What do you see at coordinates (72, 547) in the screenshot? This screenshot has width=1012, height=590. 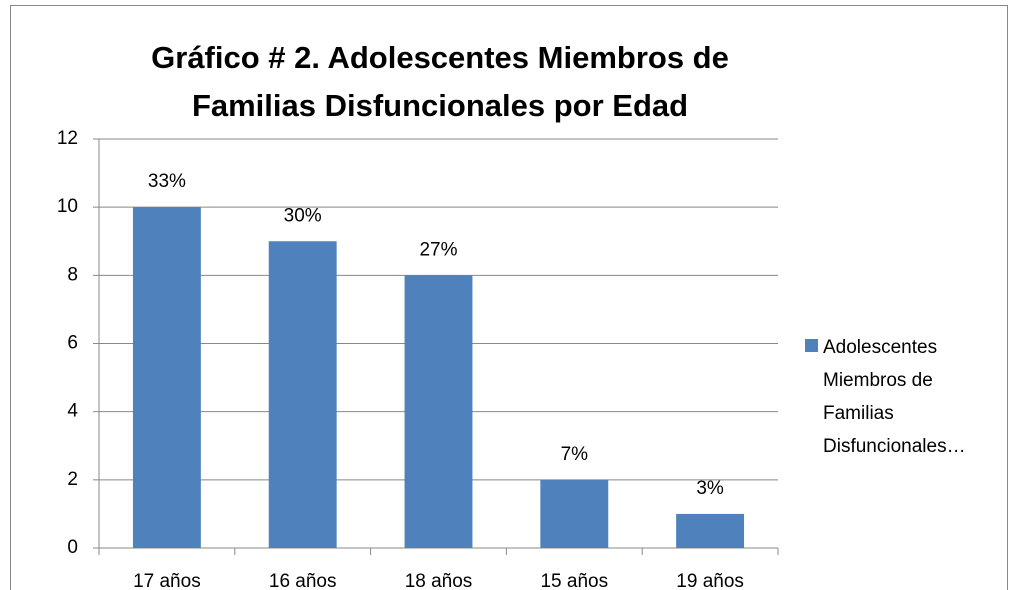 I see `y-tick-label: 0` at bounding box center [72, 547].